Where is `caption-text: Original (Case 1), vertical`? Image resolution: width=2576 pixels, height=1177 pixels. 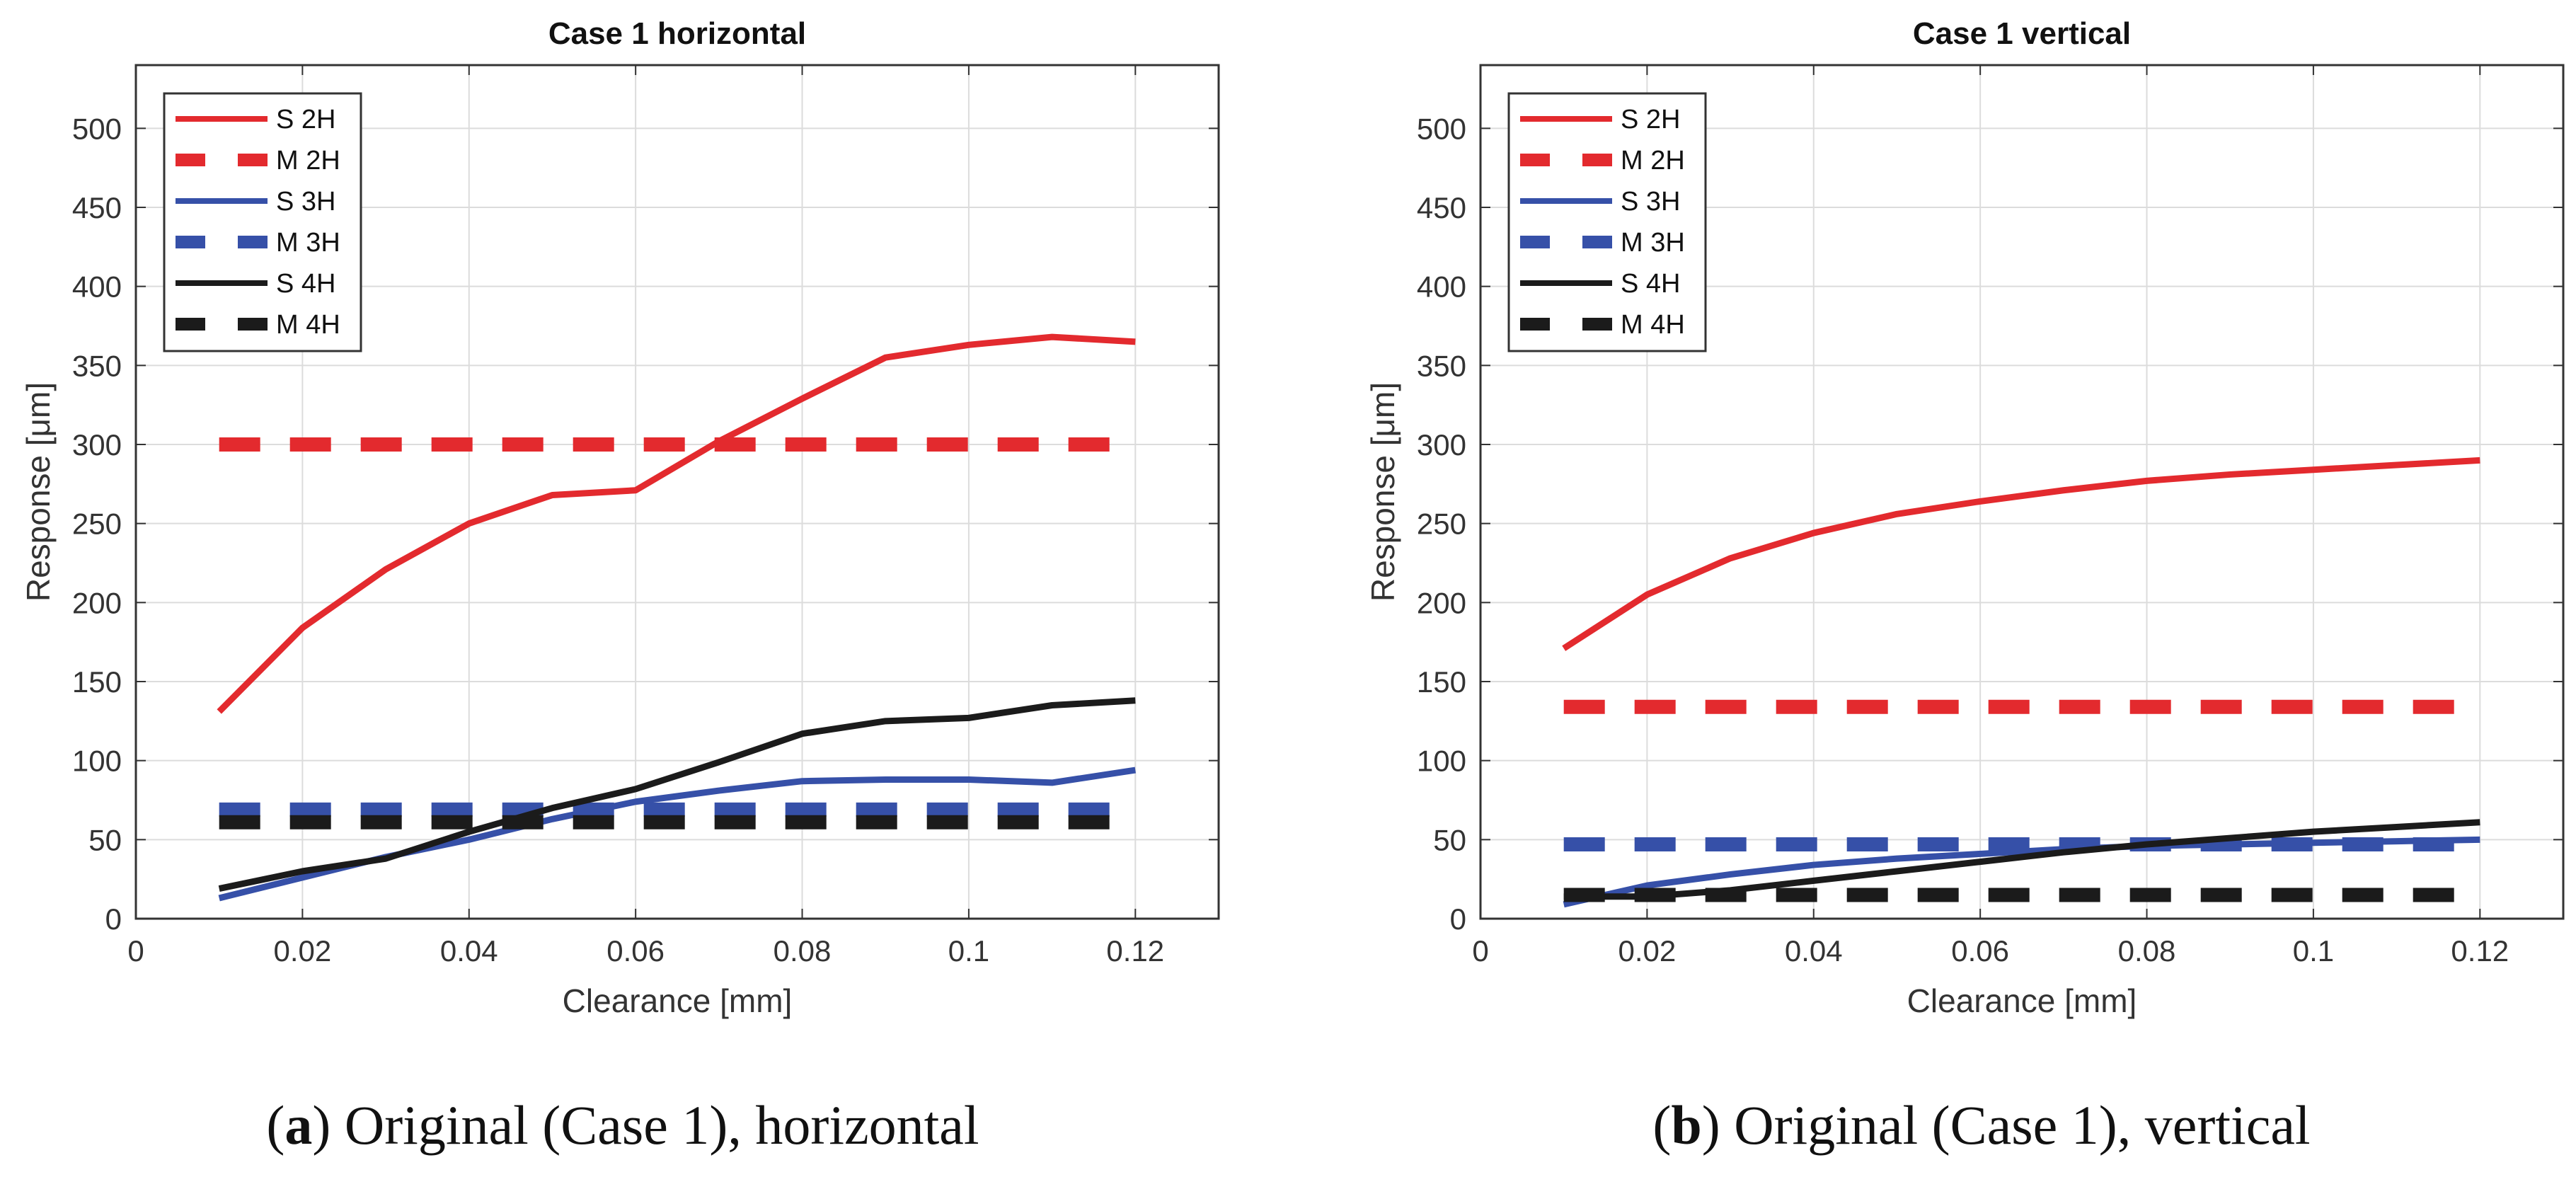 caption-text: Original (Case 1), vertical is located at coordinates (2015, 1125).